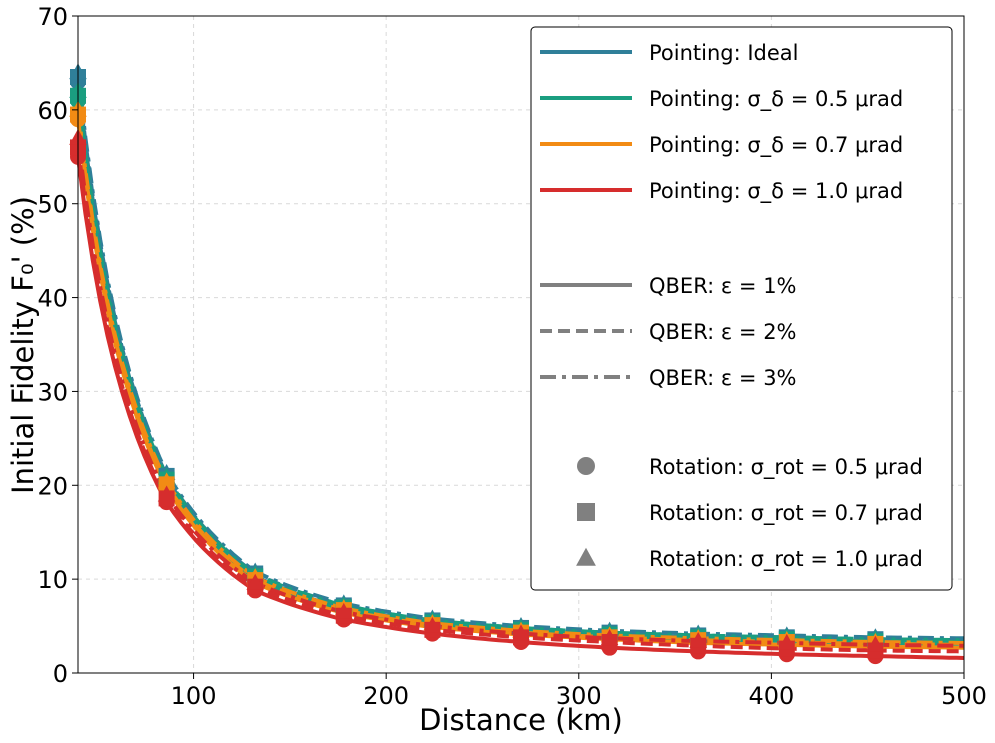  What do you see at coordinates (52, 580) in the screenshot?
I see `y-tick-label: 10` at bounding box center [52, 580].